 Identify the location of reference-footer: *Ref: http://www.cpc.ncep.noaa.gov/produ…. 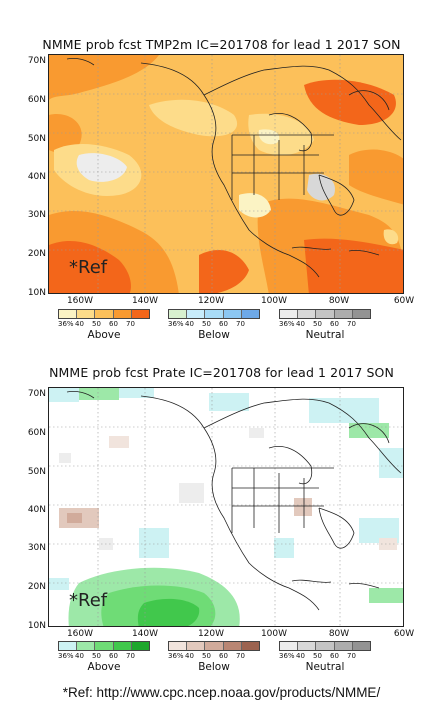
(221, 692).